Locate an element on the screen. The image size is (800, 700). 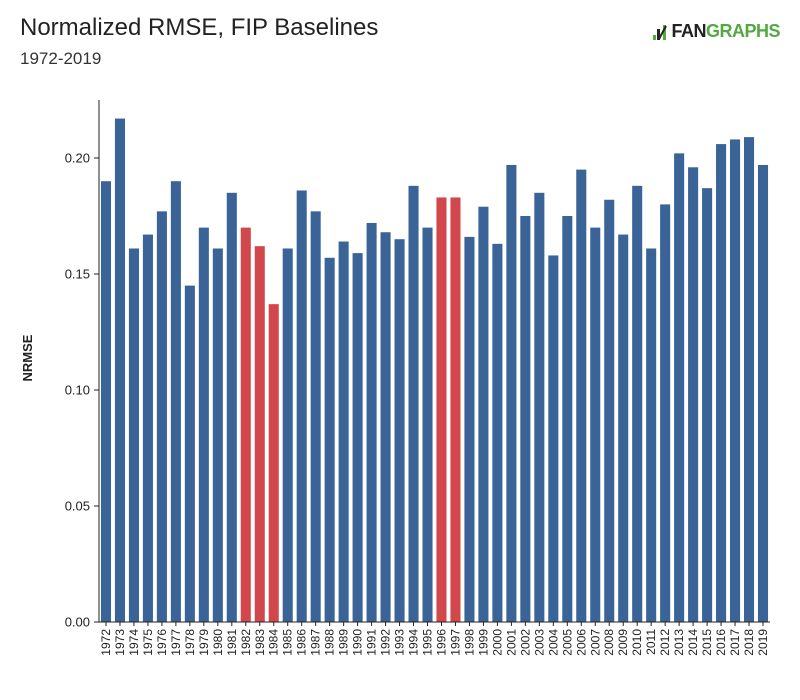
x-tick-label: 2003 is located at coordinates (539, 642).